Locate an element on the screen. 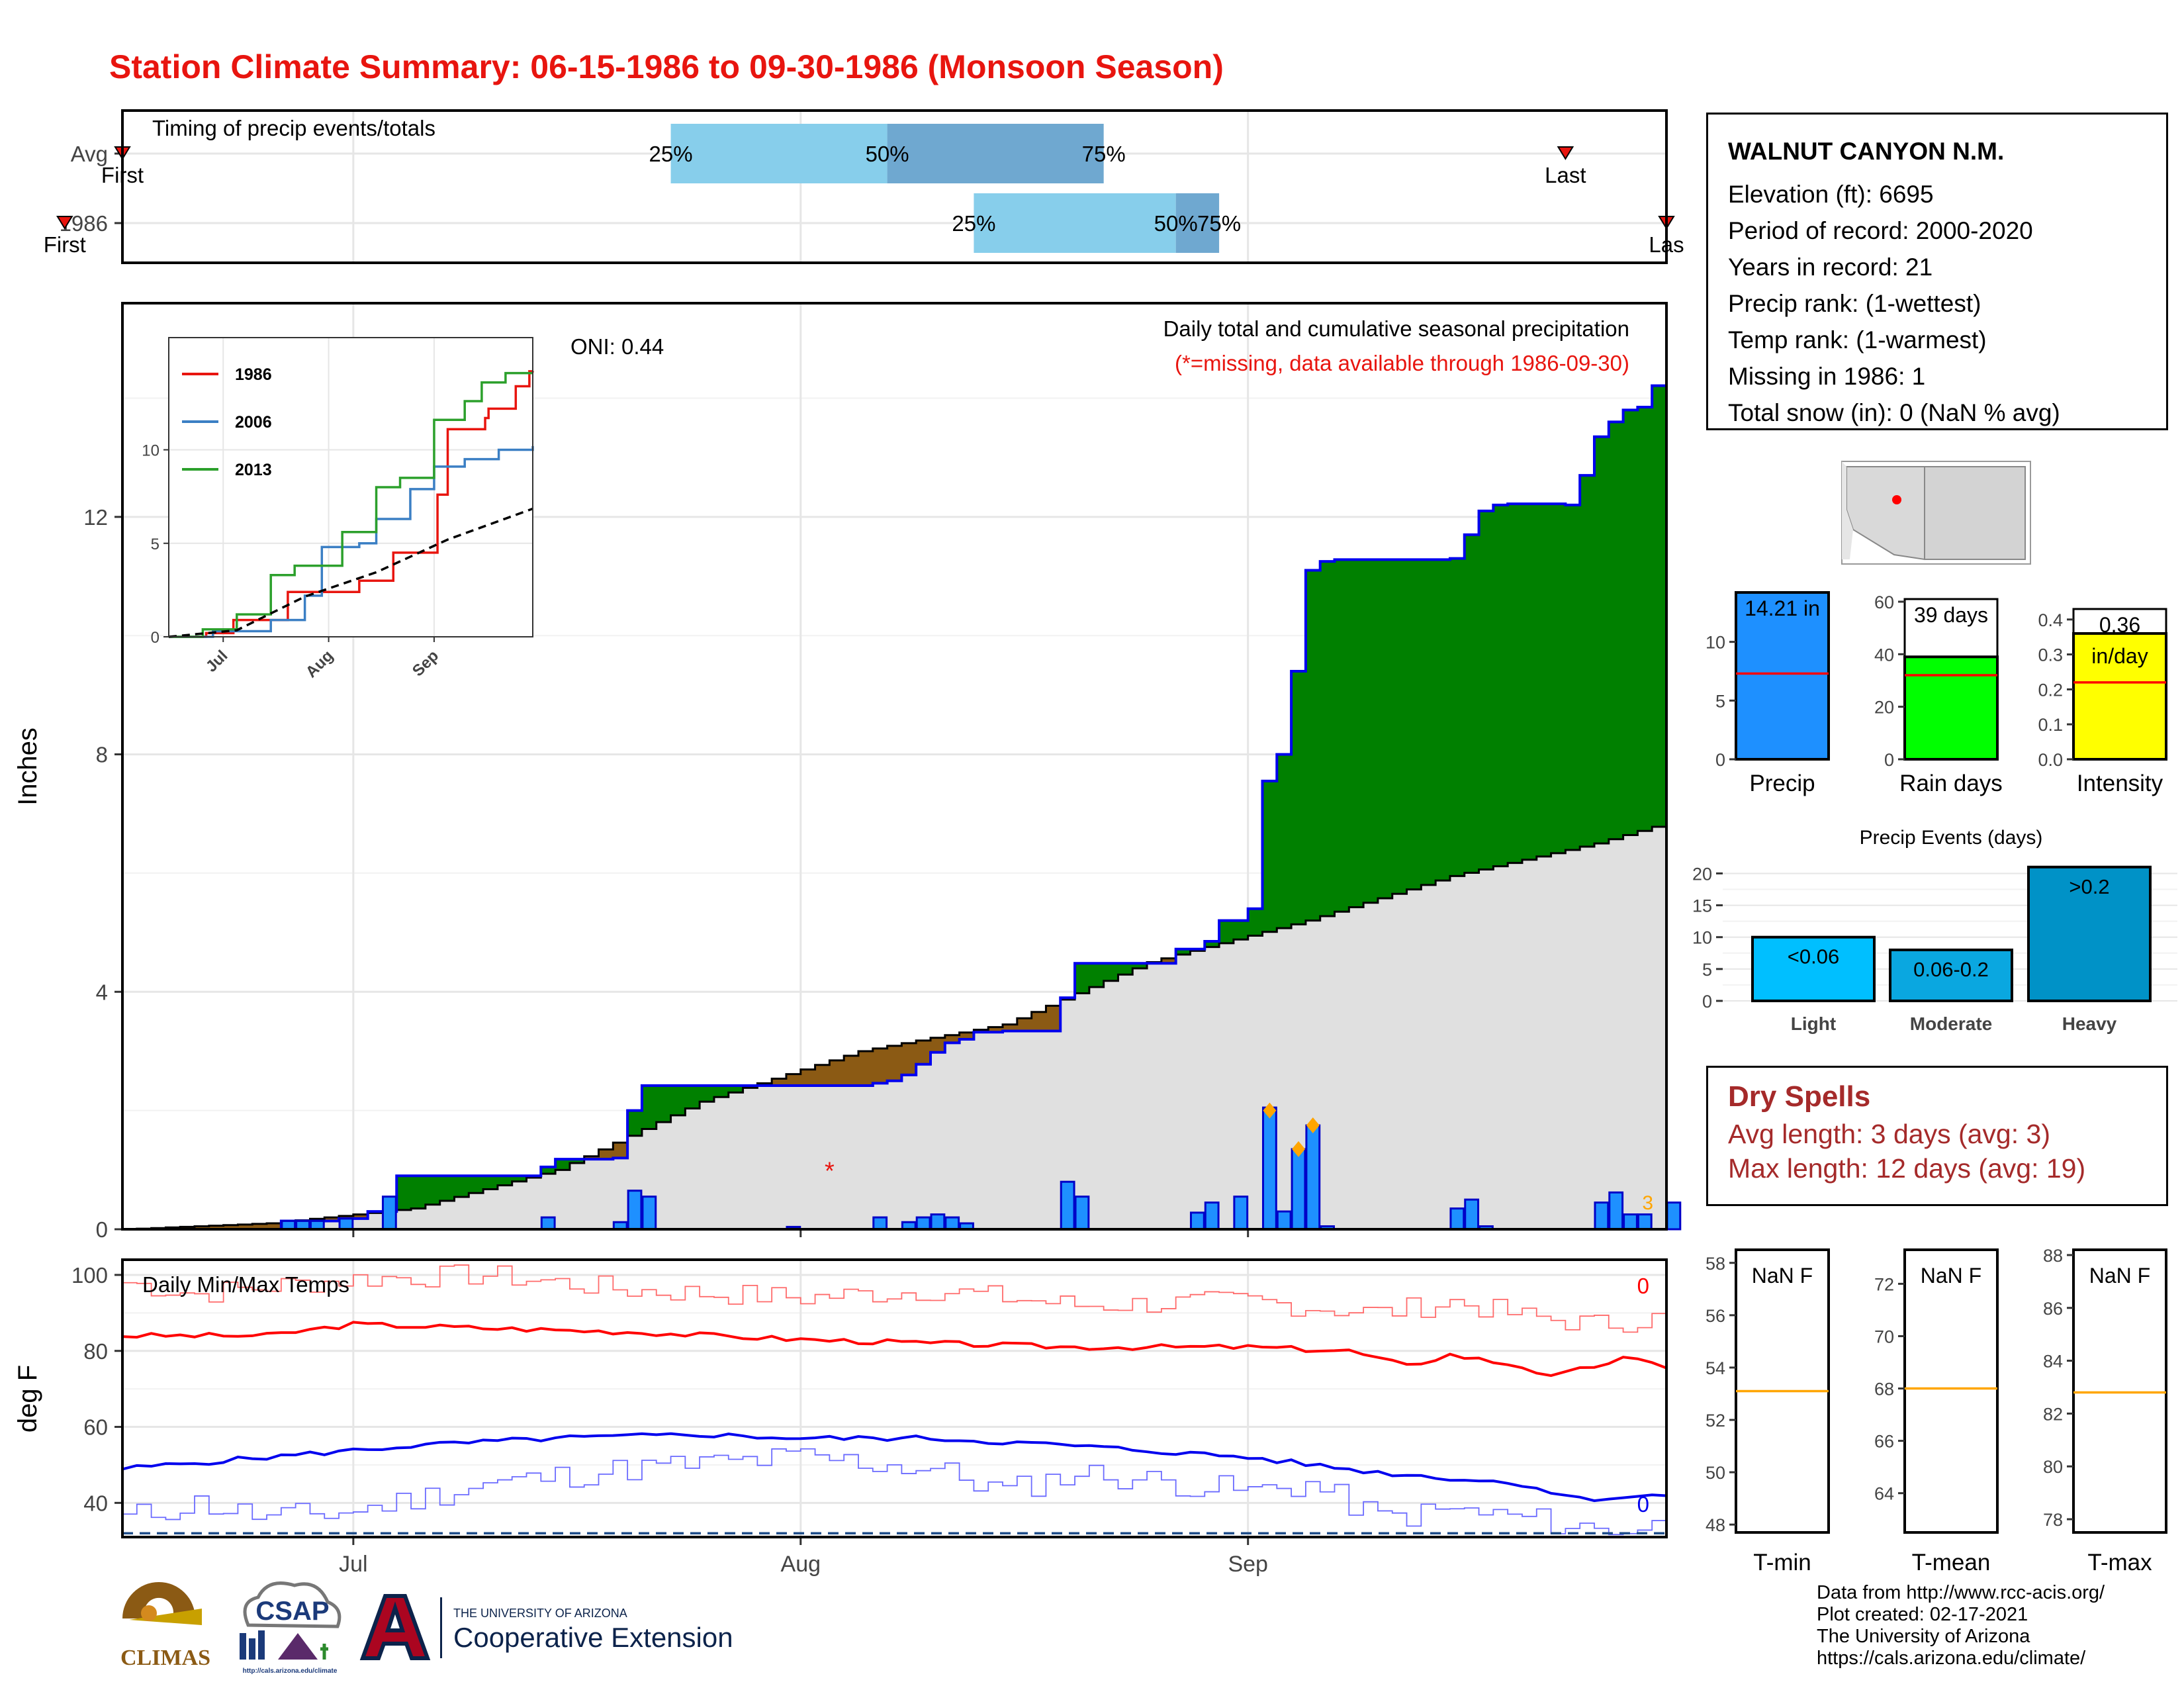 This screenshot has width=2184, height=1688. temp-summary-y-tick-label: 68 is located at coordinates (1884, 1389).